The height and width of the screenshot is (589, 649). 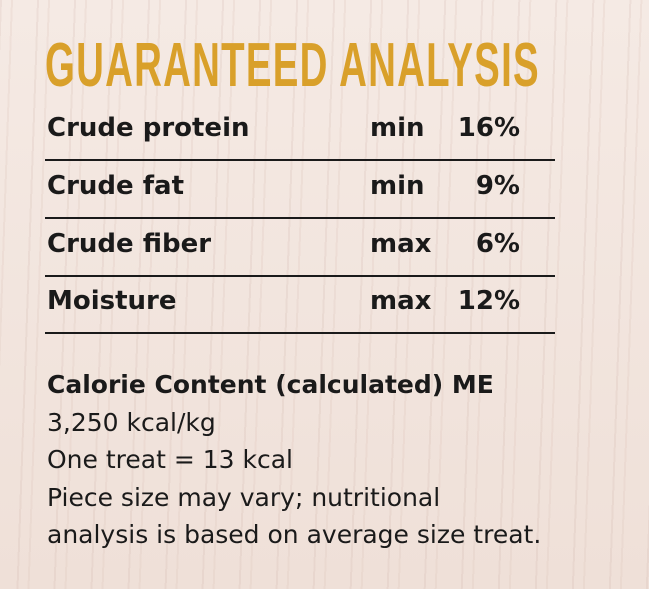 I want to click on analysis-row: Crude fat min 9%, so click(x=300, y=189).